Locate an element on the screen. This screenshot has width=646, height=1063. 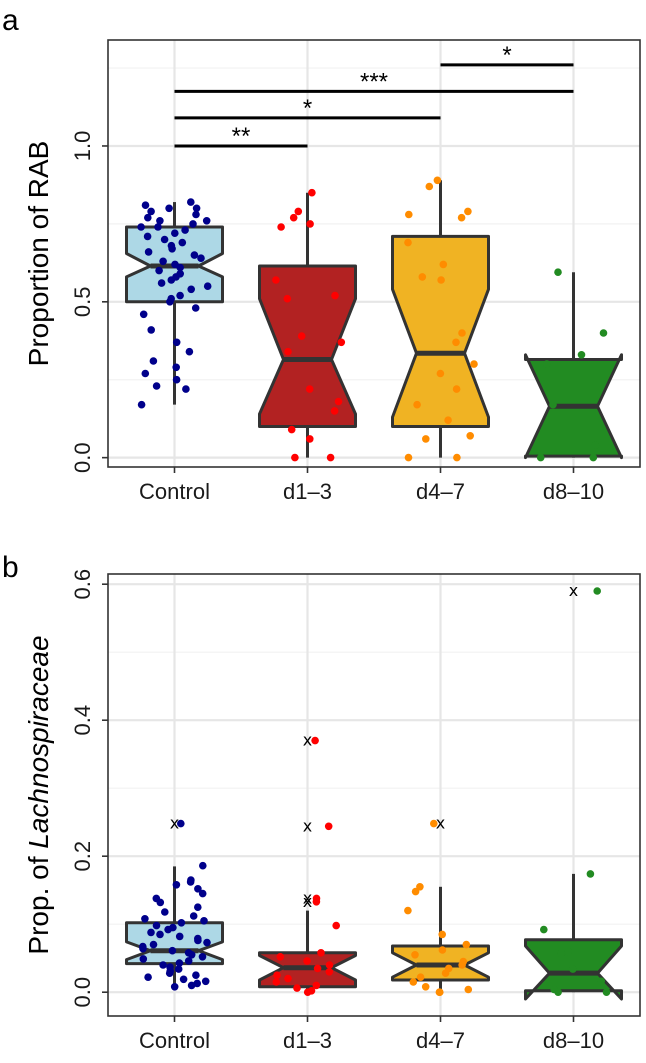
y-axis-label-prefix: Prop. of is located at coordinates (38, 902).